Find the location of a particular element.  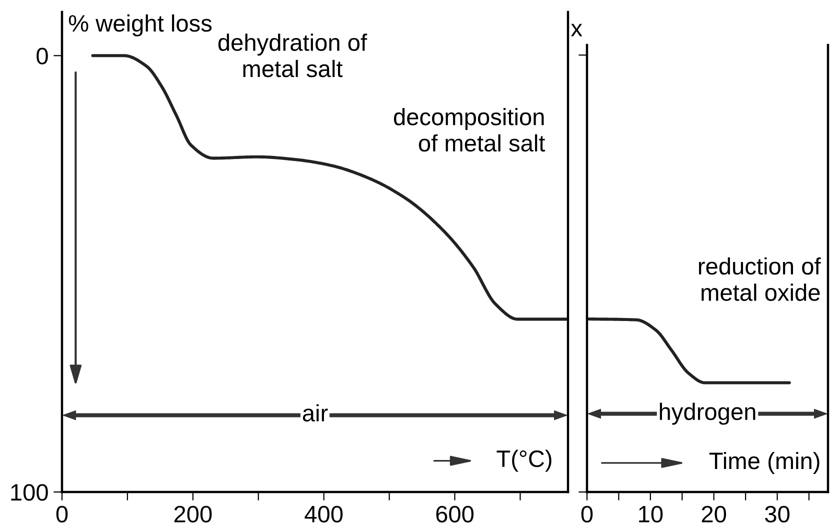

annotation: air is located at coordinates (315, 413).